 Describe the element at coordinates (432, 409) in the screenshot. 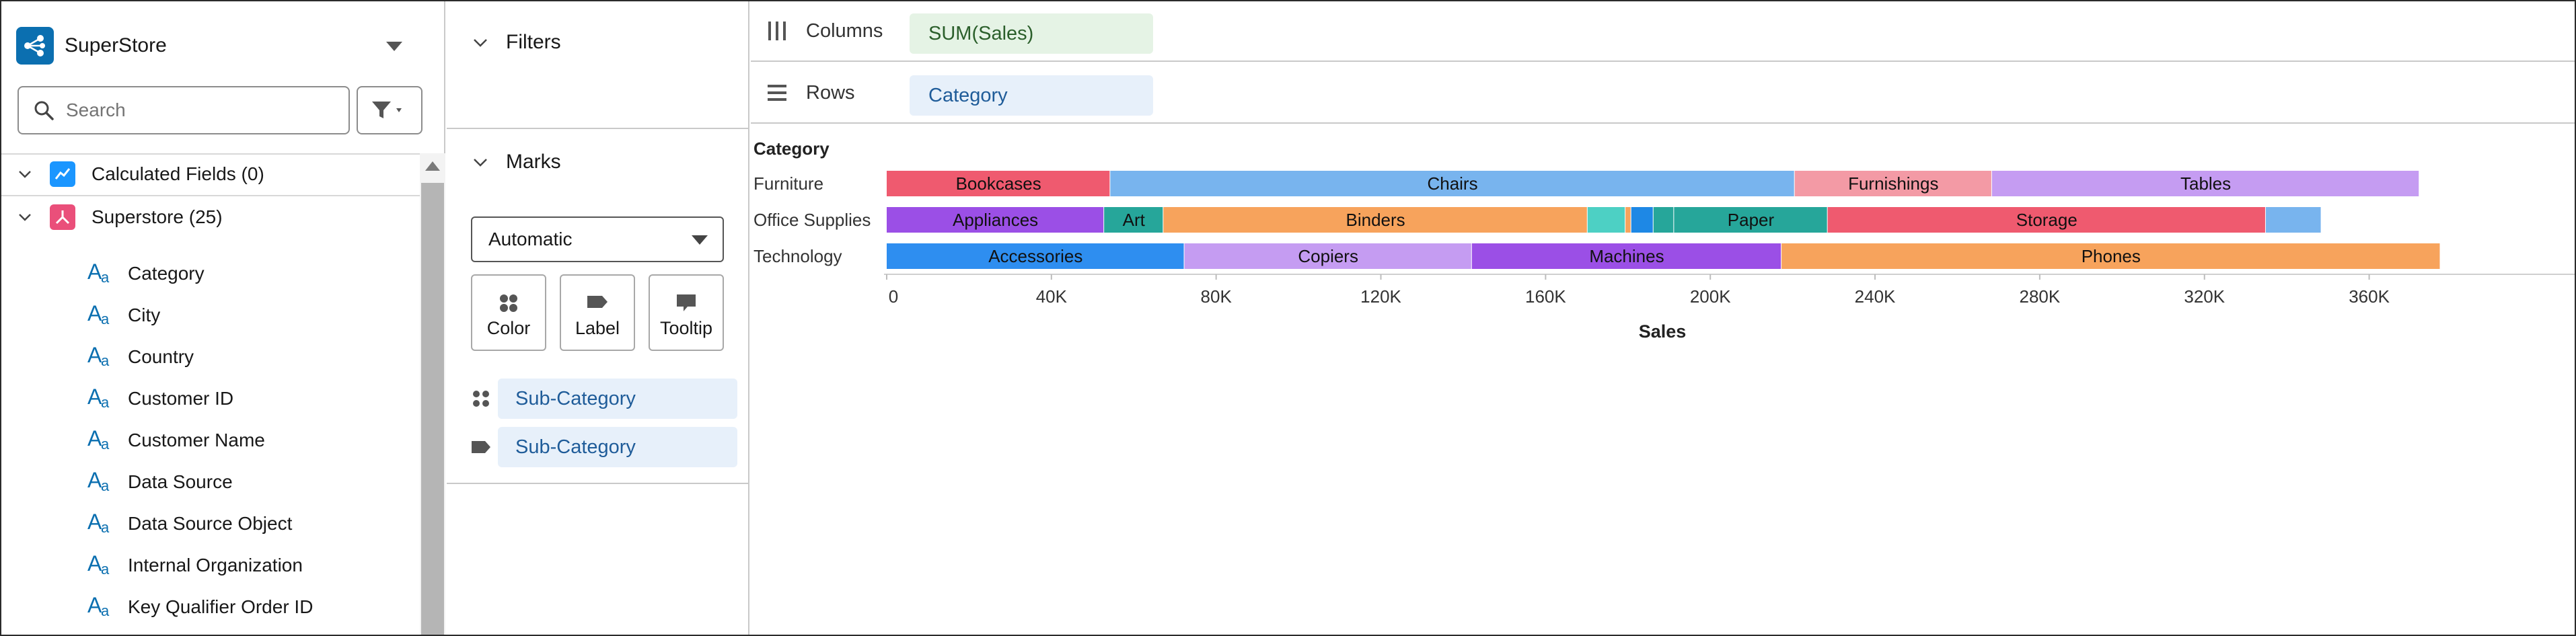

I see `scrollbar-thumb` at that location.